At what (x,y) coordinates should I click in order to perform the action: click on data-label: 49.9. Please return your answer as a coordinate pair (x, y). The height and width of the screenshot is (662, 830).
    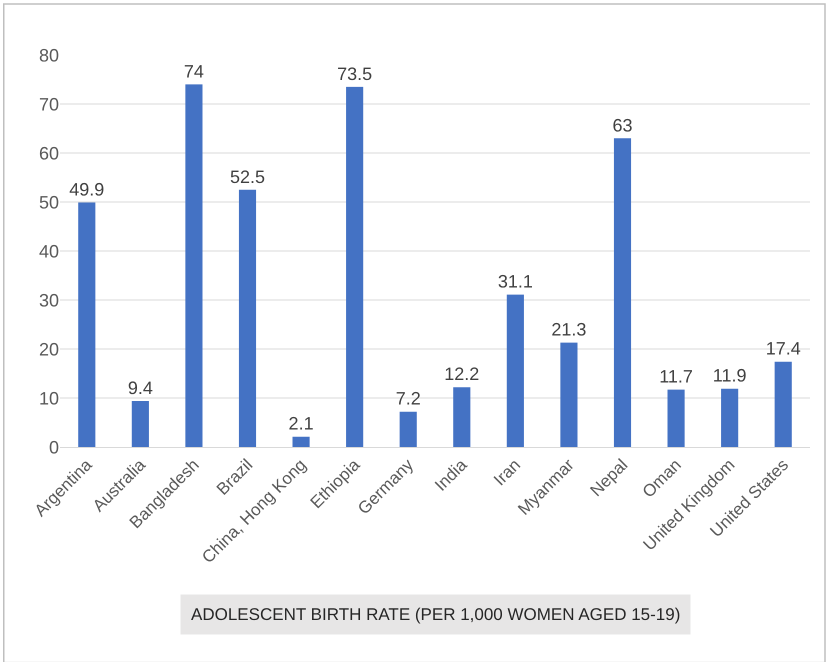
    Looking at the image, I should click on (86, 189).